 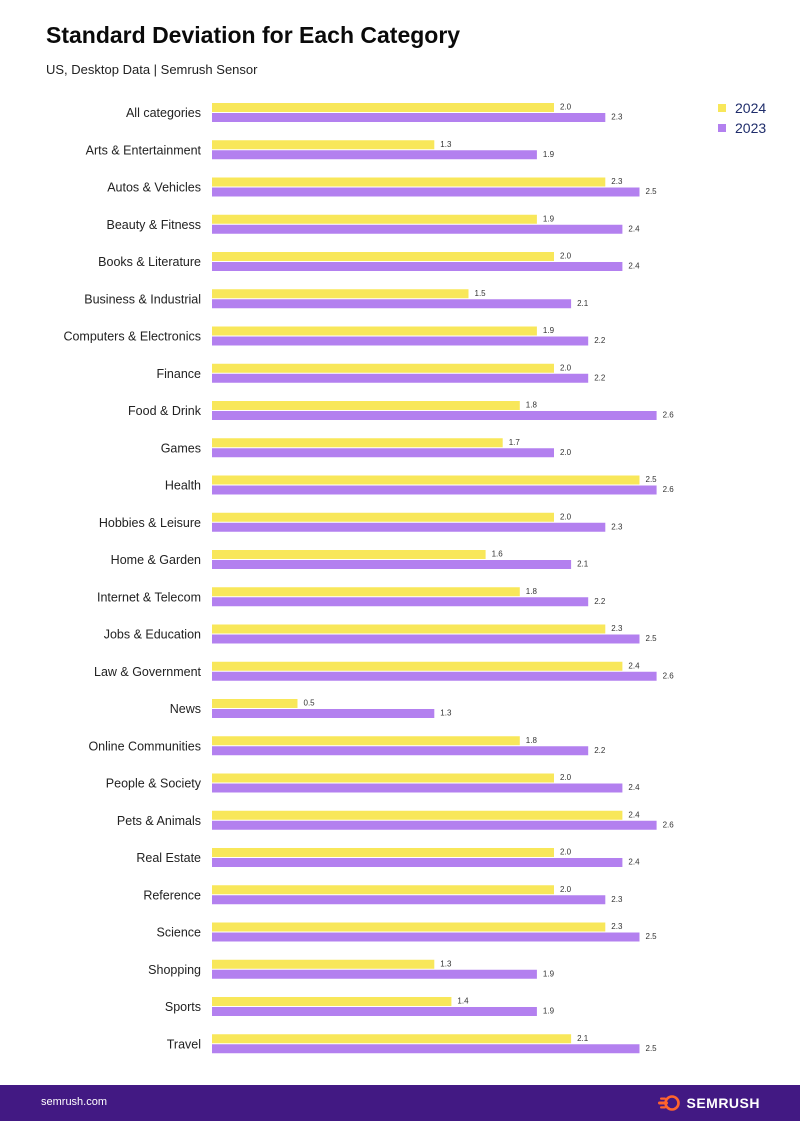 I want to click on category-label: Health, so click(x=183, y=486).